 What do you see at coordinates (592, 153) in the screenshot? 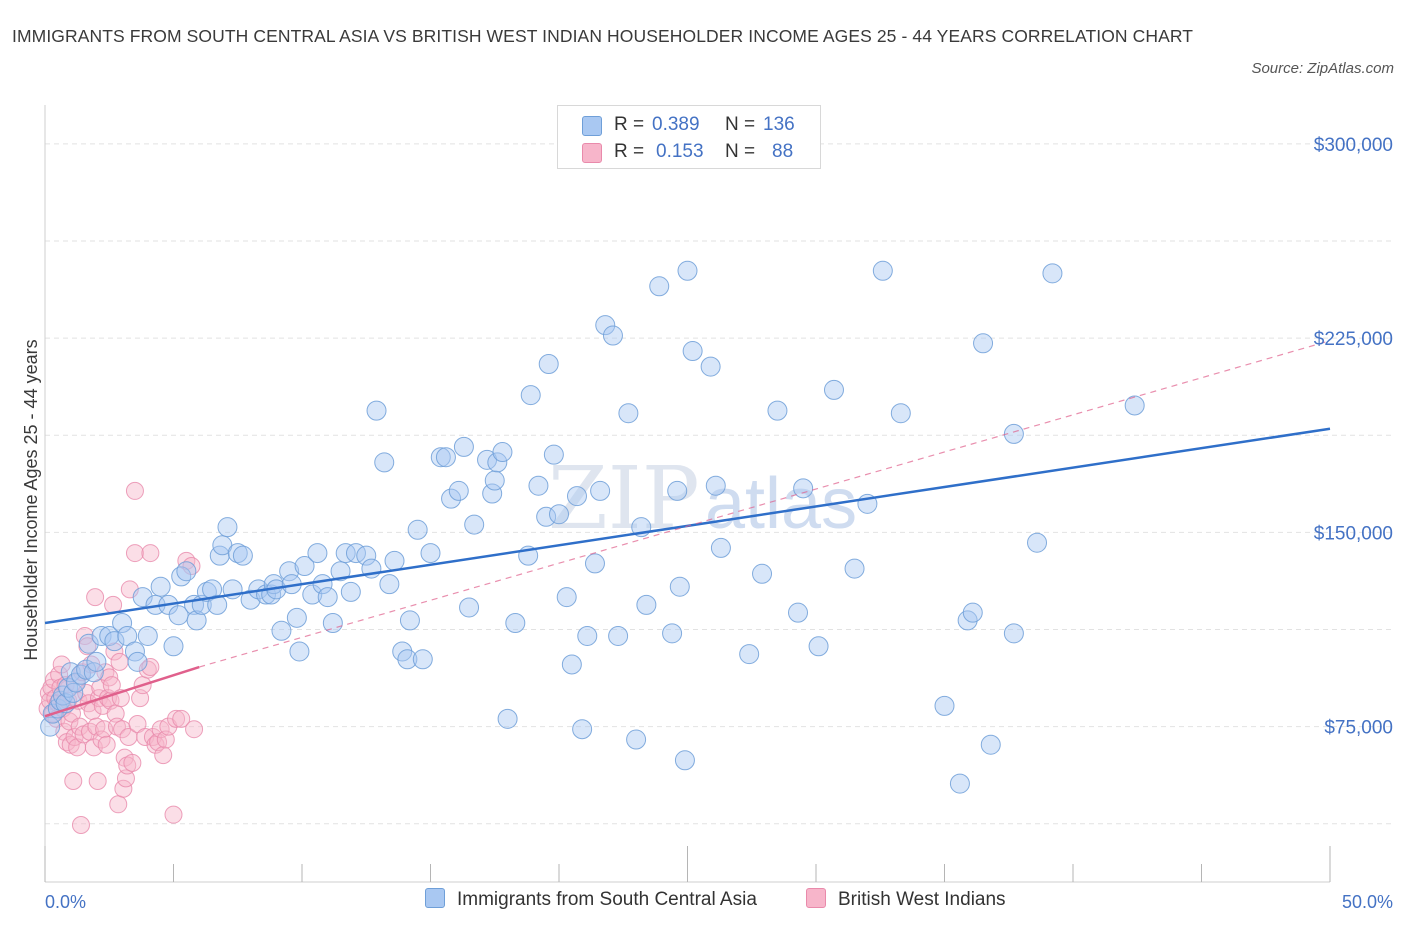
I see `legend-swatch-pink` at bounding box center [592, 153].